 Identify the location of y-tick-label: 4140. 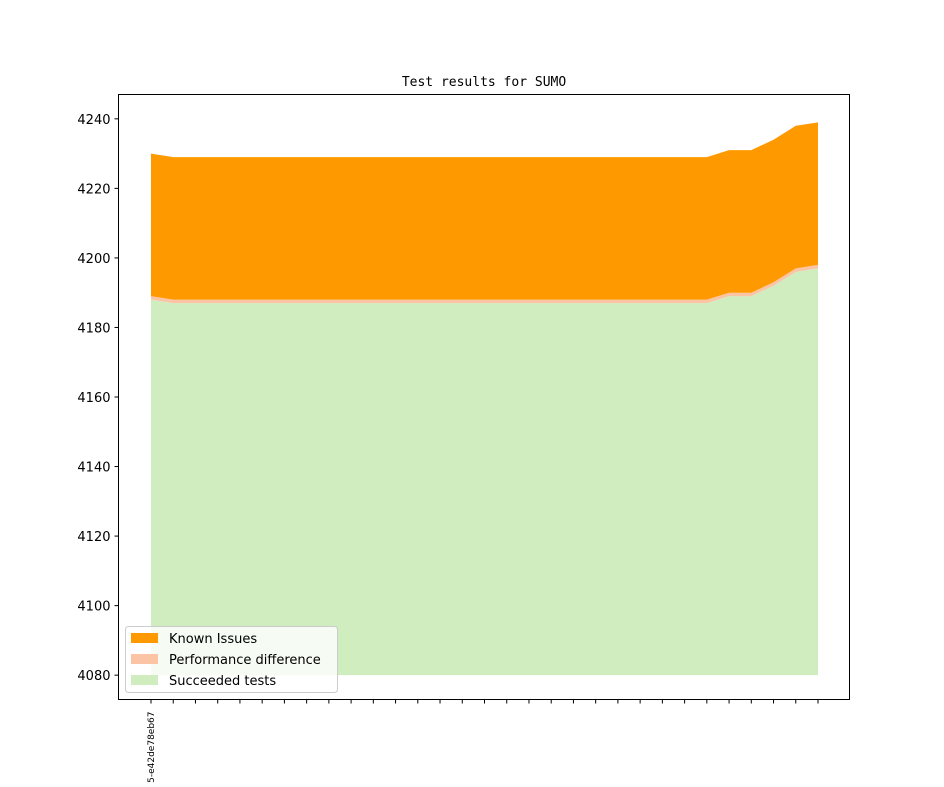
(93, 468).